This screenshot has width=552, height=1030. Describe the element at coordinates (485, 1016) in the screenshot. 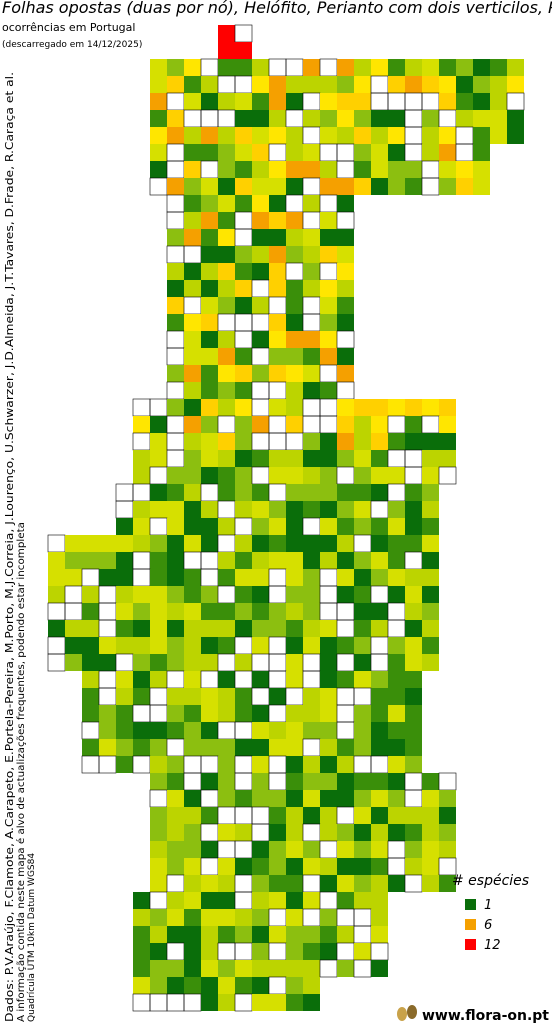

I see `site-url: www.flora-on.pt` at that location.